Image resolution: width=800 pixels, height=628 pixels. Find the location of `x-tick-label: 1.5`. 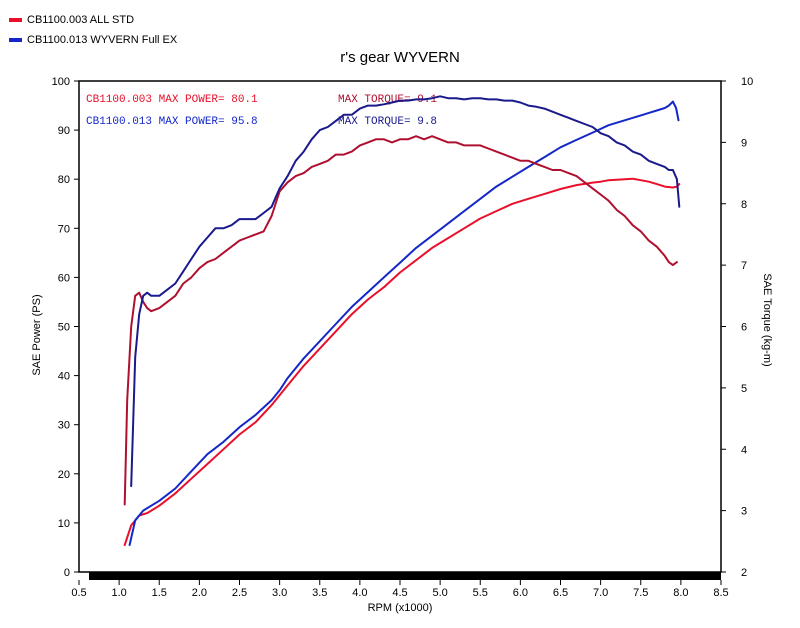

x-tick-label: 1.5 is located at coordinates (159, 593).